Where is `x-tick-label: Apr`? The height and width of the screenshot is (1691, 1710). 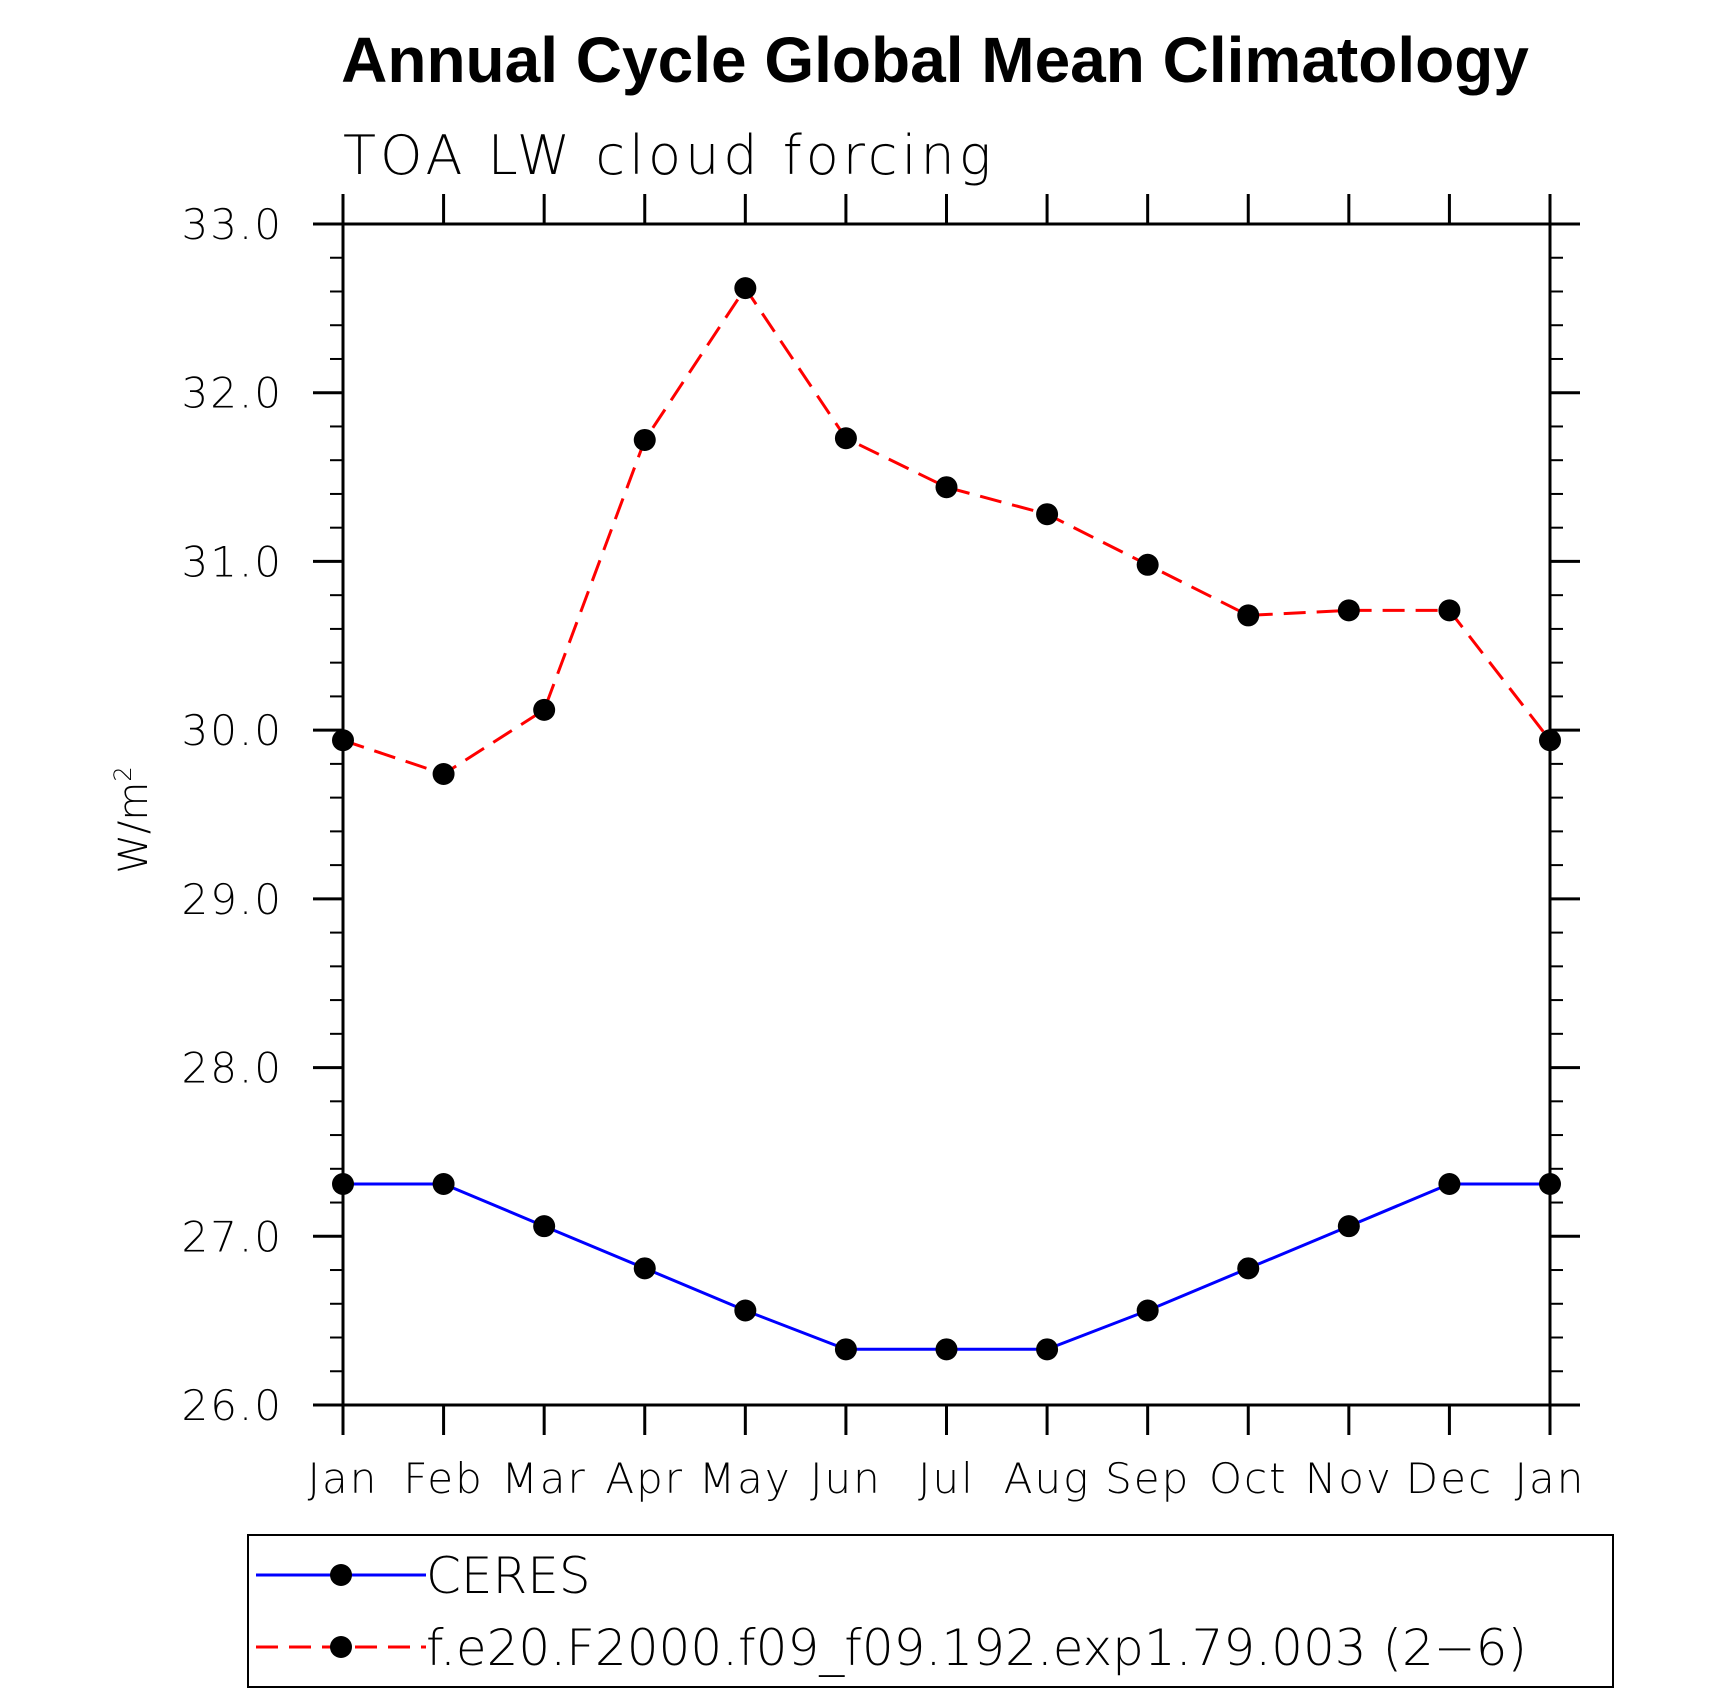
x-tick-label: Apr is located at coordinates (644, 1478).